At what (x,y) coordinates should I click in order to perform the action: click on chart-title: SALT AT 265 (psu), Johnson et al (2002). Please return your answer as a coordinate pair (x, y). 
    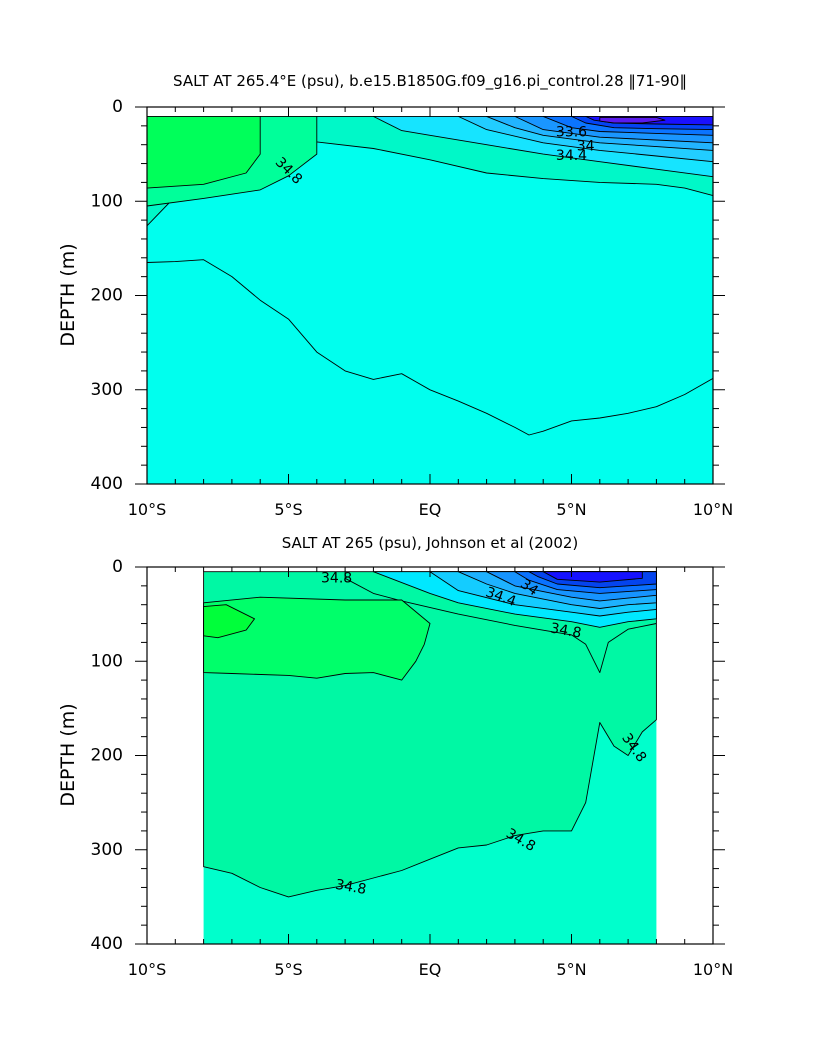
    Looking at the image, I should click on (430, 543).